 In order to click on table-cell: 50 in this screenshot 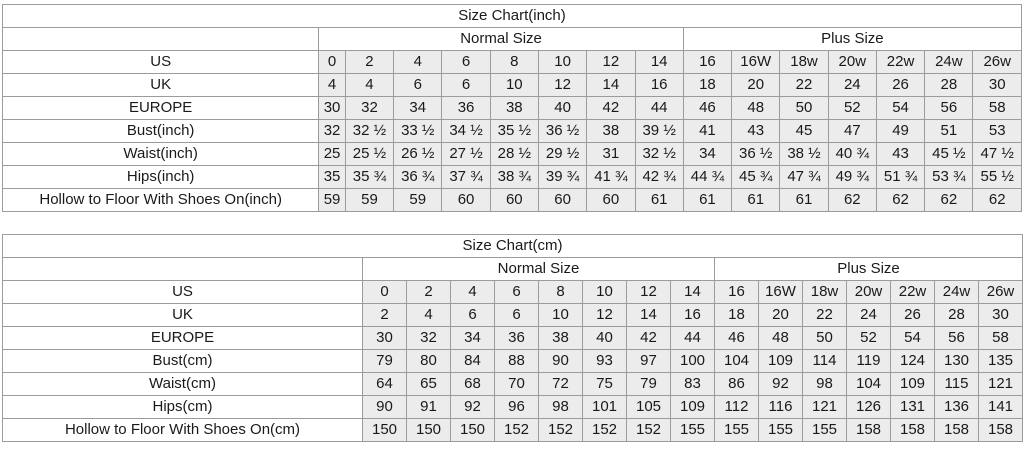, I will do `click(824, 338)`.